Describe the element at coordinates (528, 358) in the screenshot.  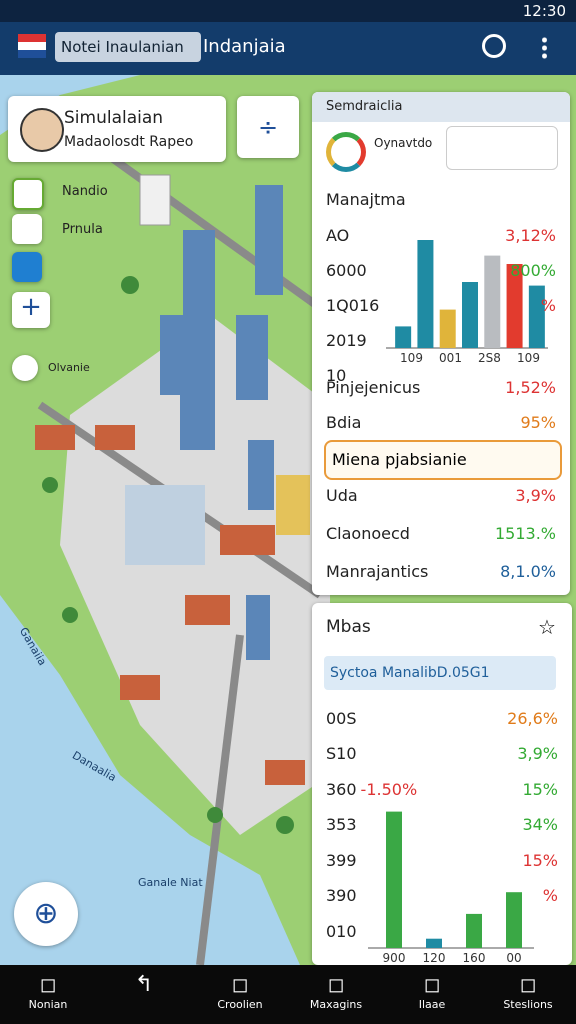
I see `x-tick-label: 109` at that location.